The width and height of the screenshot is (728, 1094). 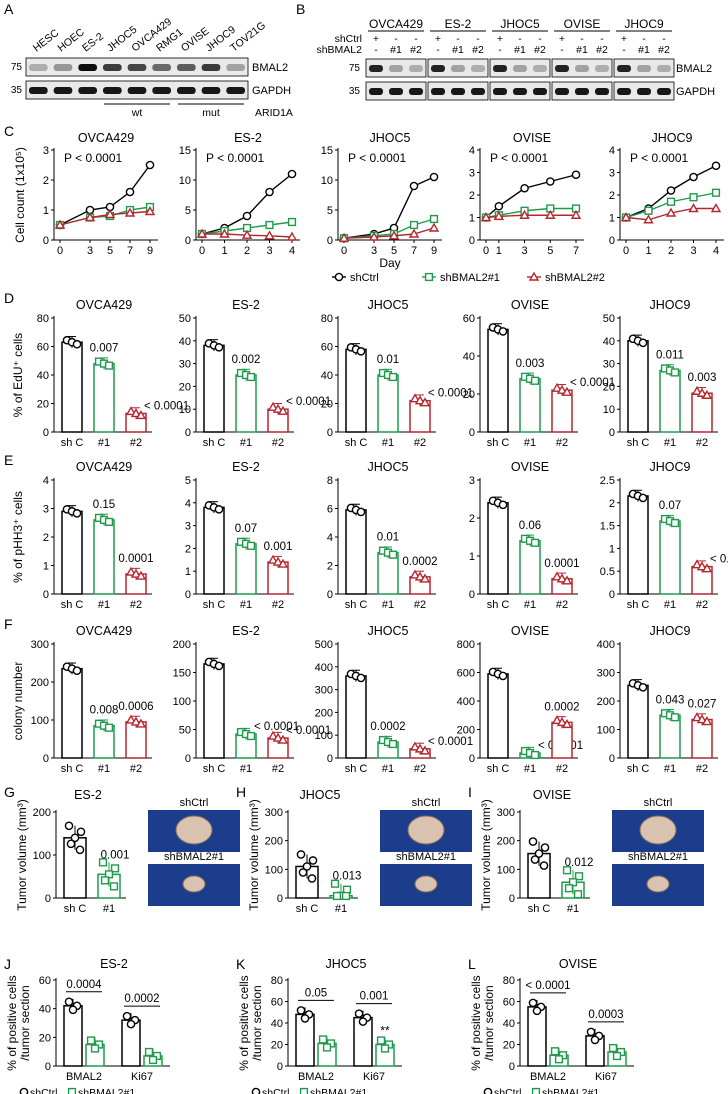 I want to click on y-tick-label: 20, so click(x=185, y=387).